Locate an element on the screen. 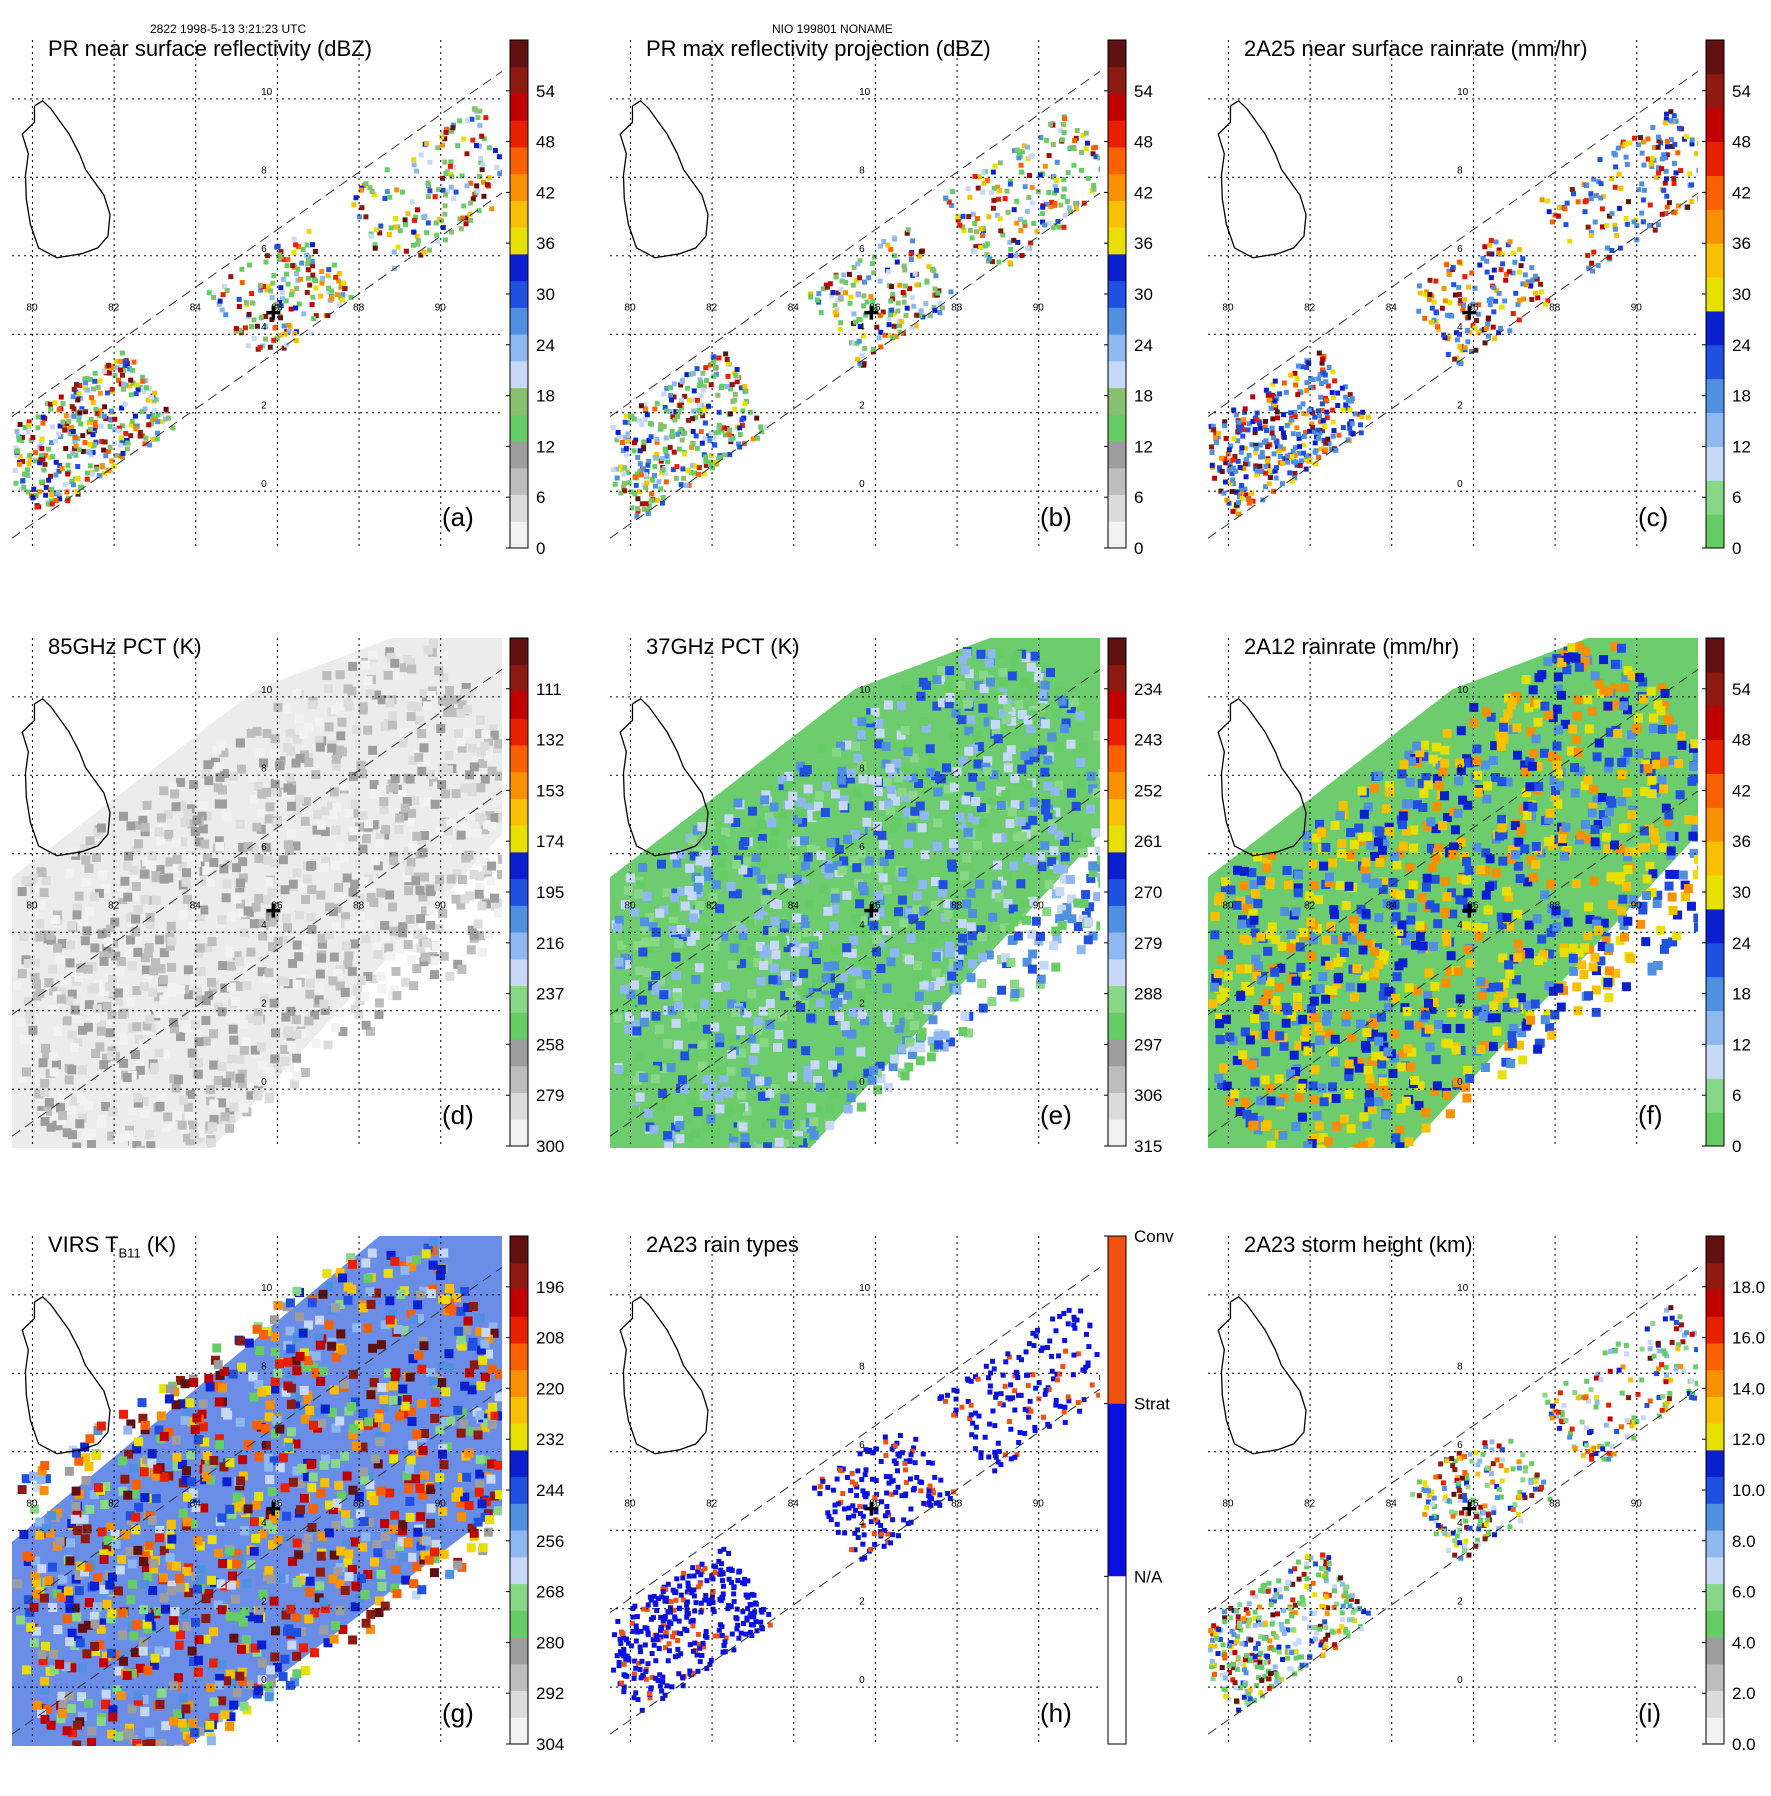  colorbar-tick-label: 288 is located at coordinates (1148, 994).